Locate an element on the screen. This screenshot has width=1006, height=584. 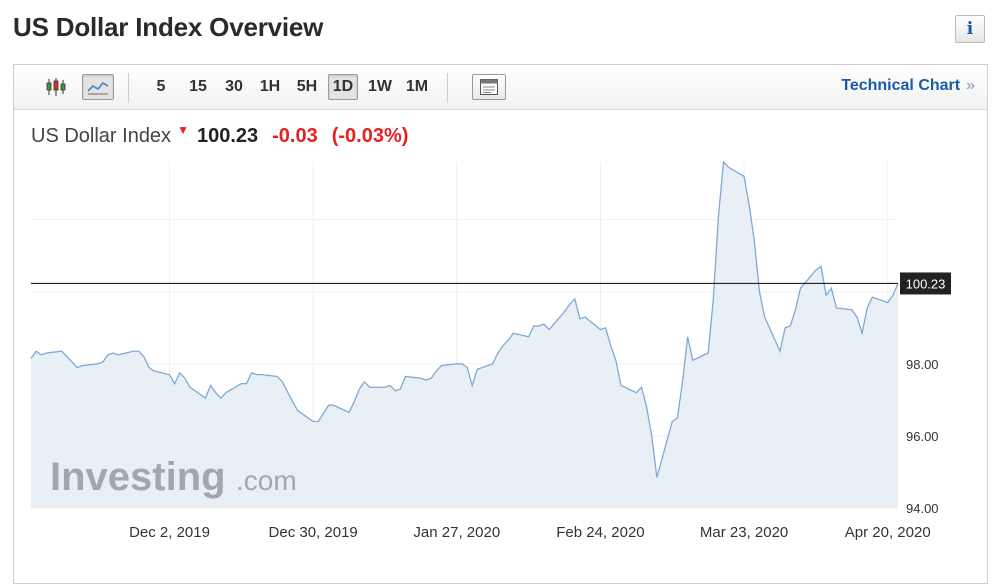
page-title: US Dollar Index Overview is located at coordinates (168, 27).